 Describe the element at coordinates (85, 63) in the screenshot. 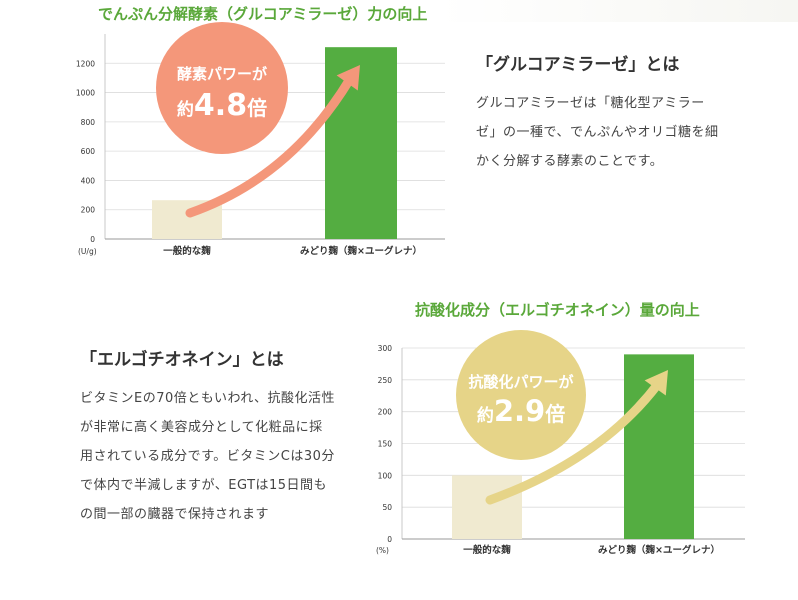

I see `y-tick-label: 1200` at that location.